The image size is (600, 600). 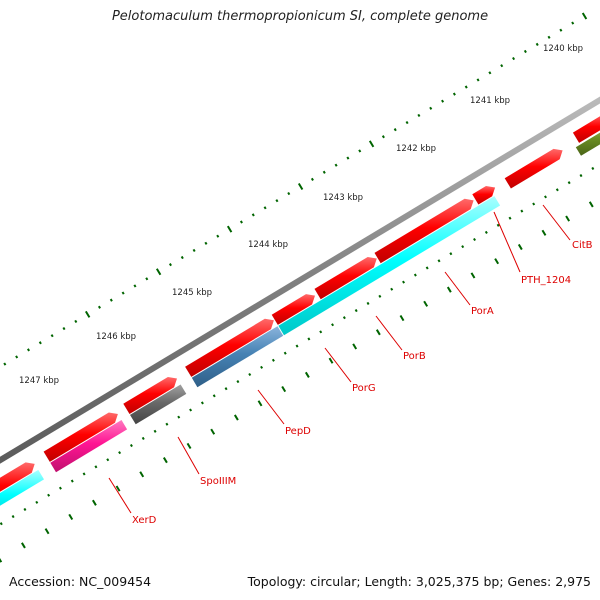 I want to click on gene-arrow-xerd, so click(x=80, y=437).